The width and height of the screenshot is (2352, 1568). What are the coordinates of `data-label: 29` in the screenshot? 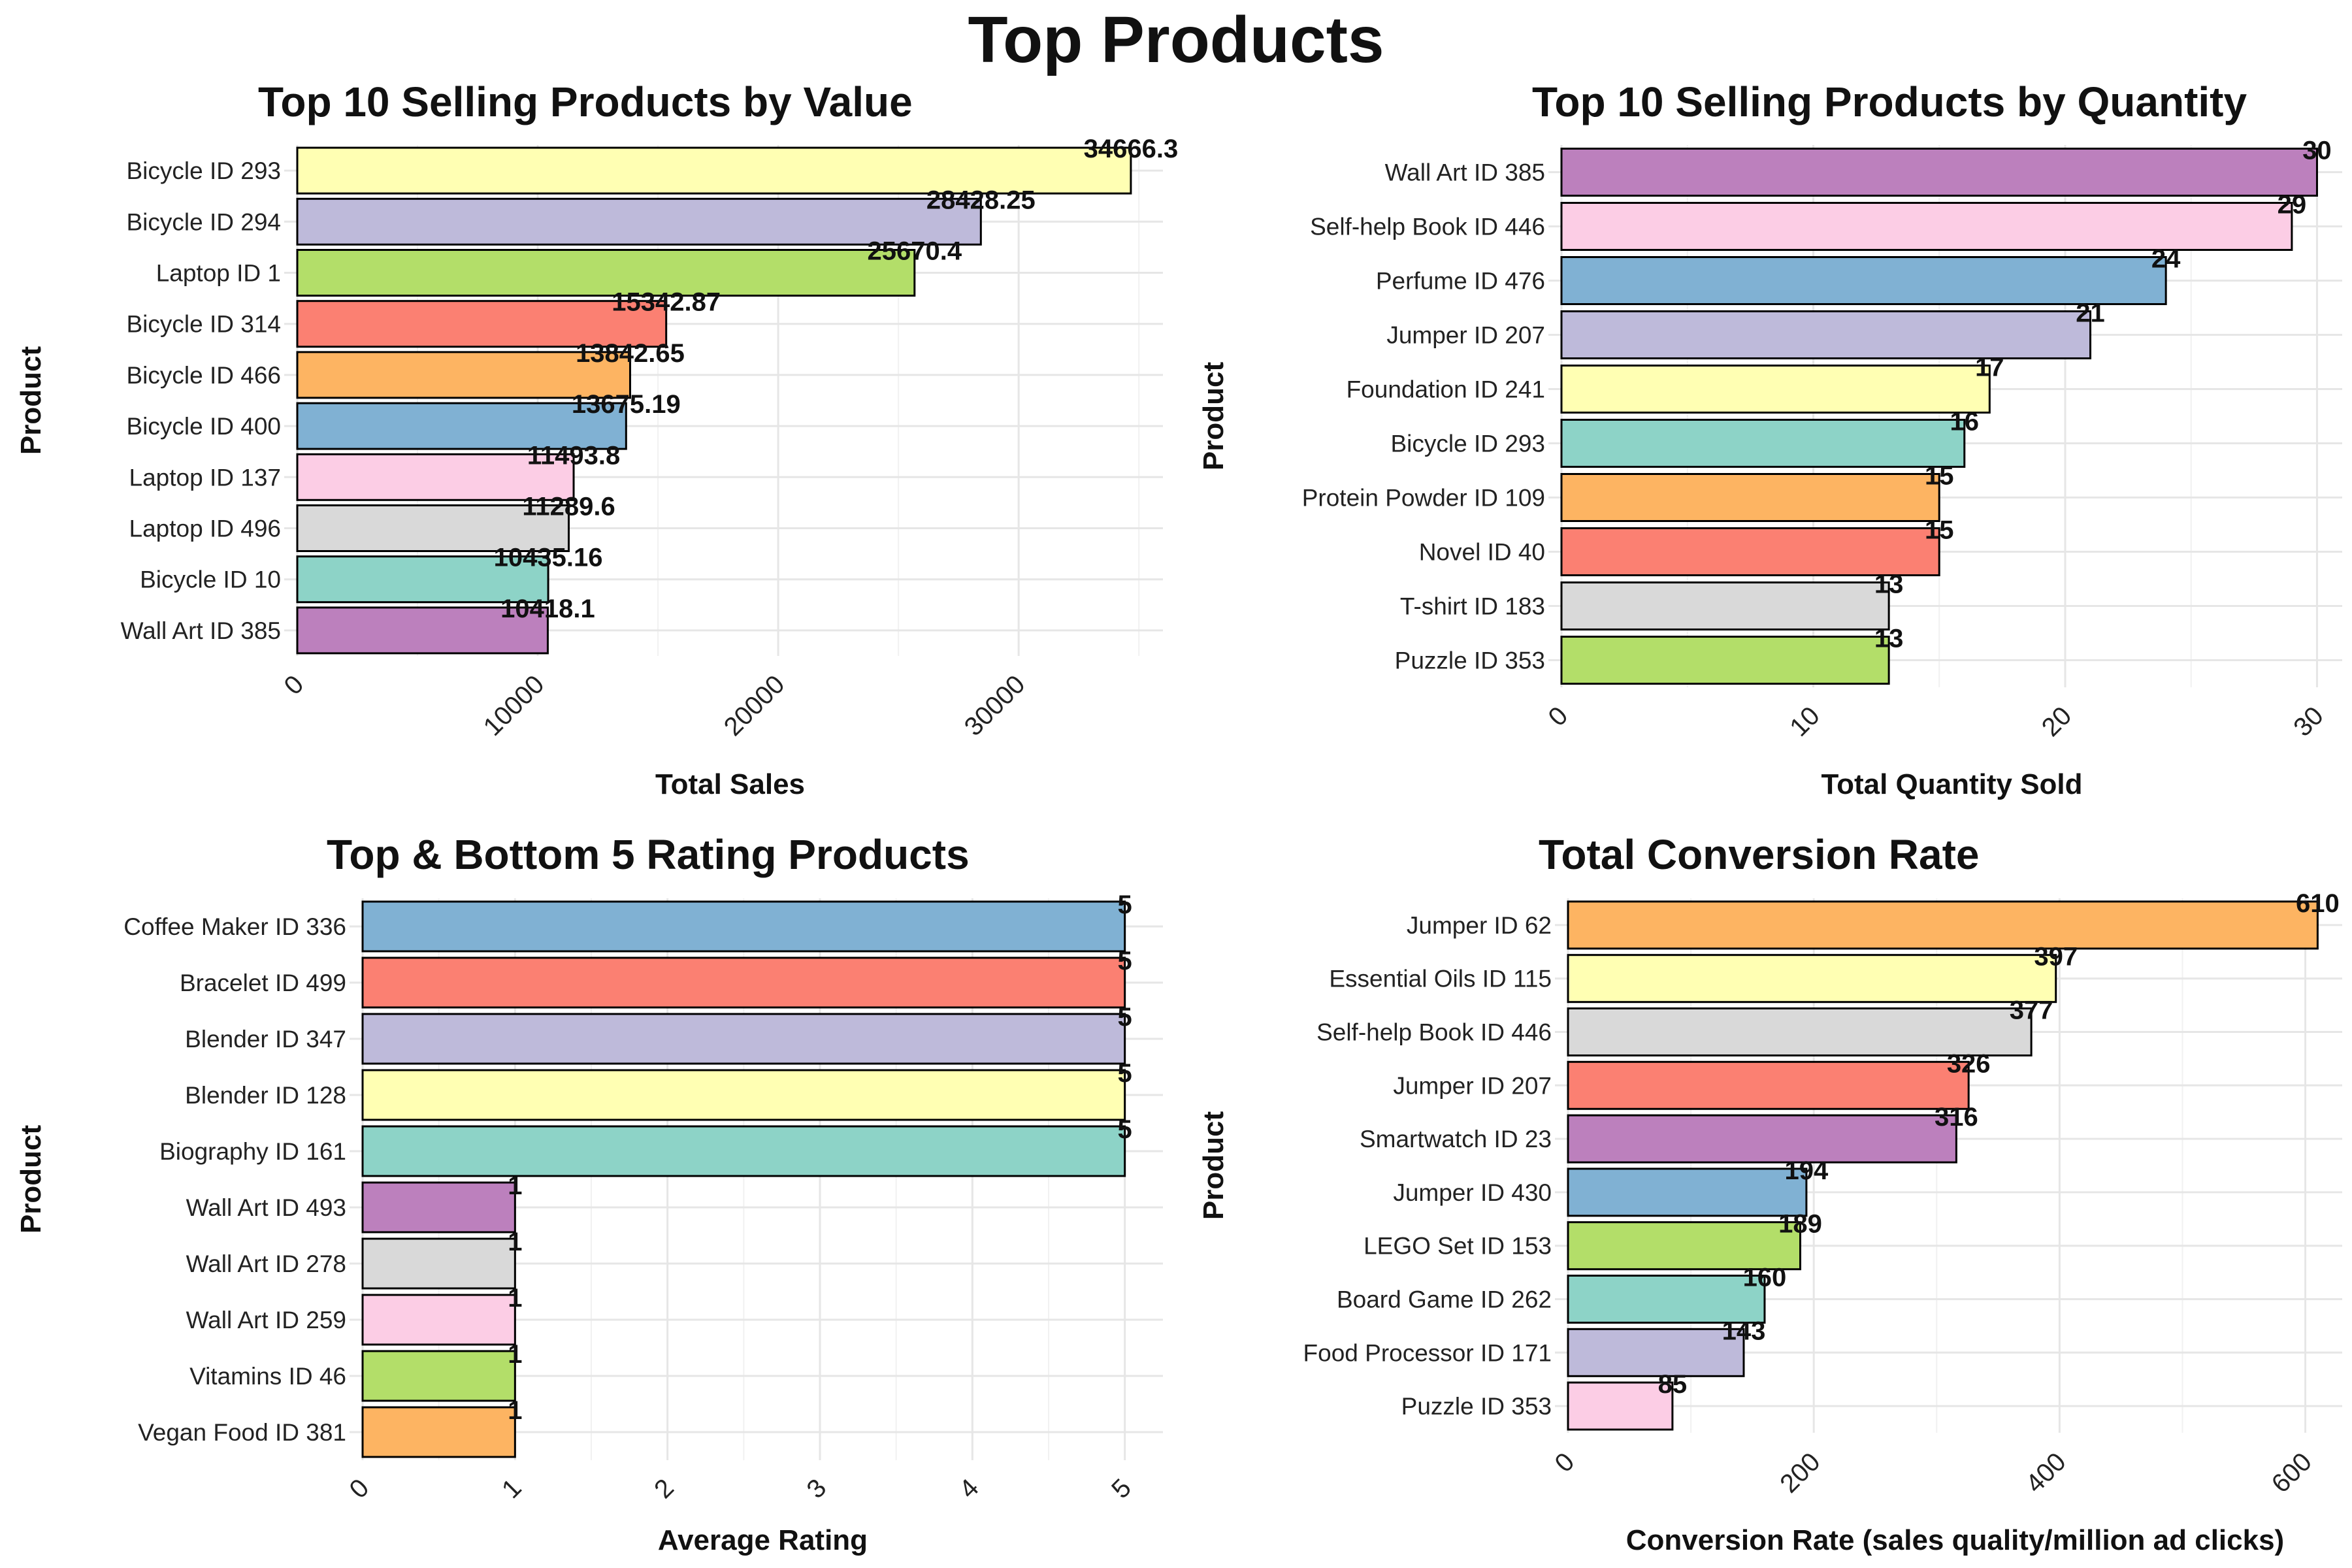 It's located at (2292, 205).